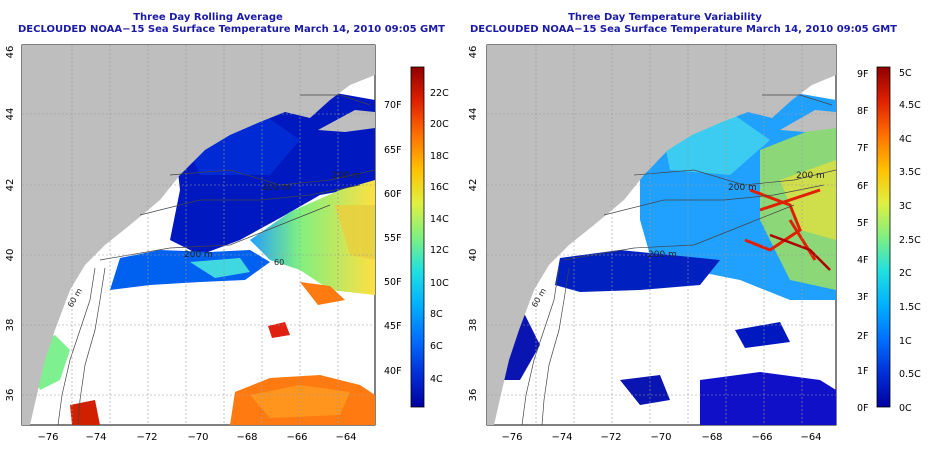 The width and height of the screenshot is (950, 475). What do you see at coordinates (863, 260) in the screenshot?
I see `colorbar-label-f: 4F` at bounding box center [863, 260].